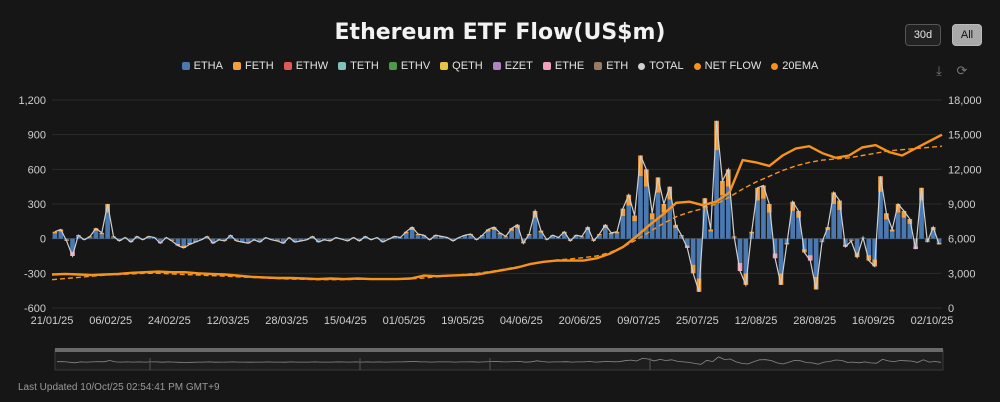 Image resolution: width=1000 pixels, height=402 pixels. I want to click on x-tick-label: 16/09/25, so click(873, 321).